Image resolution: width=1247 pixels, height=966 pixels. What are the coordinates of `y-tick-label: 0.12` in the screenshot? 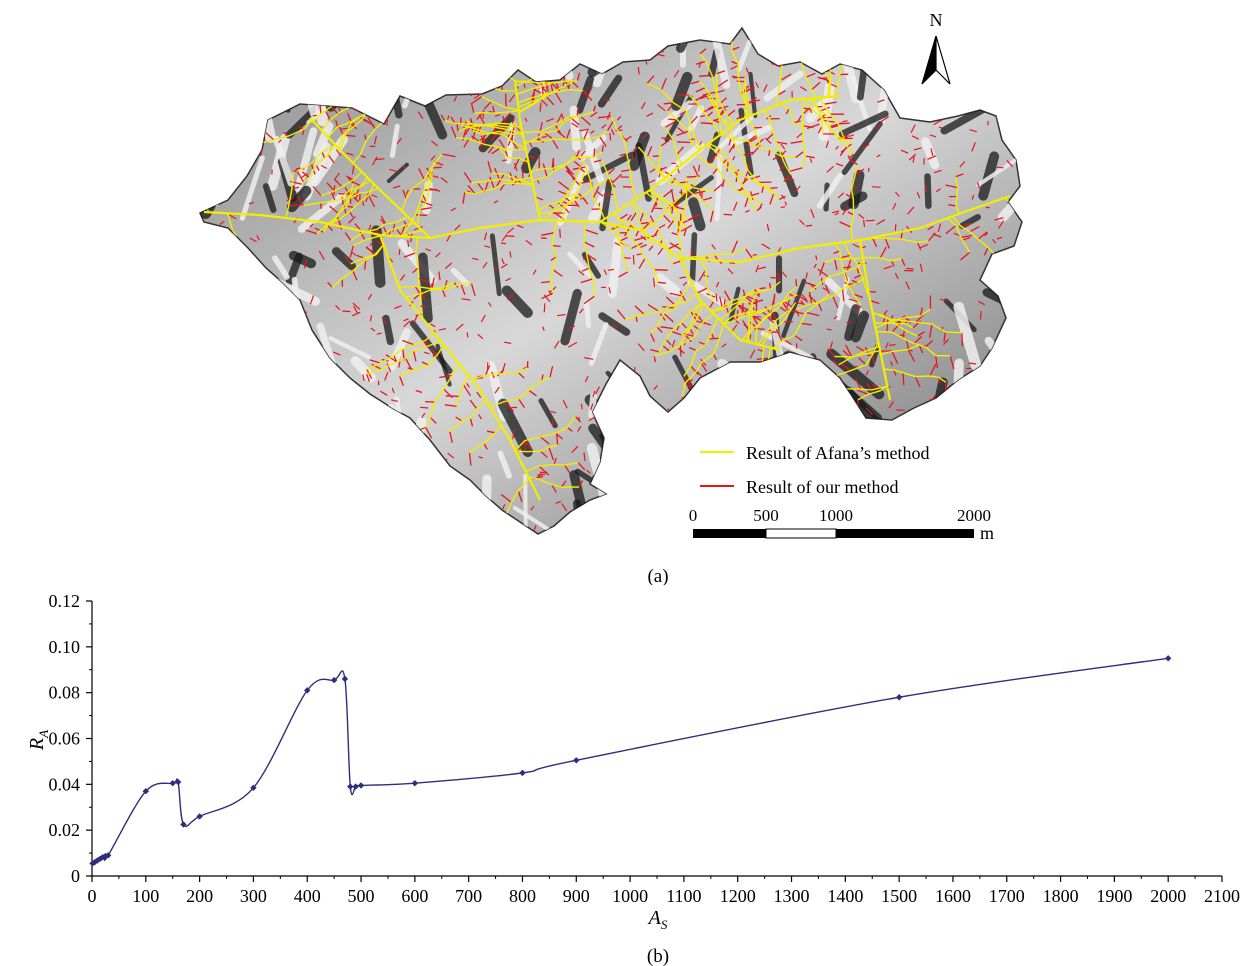 It's located at (65, 601).